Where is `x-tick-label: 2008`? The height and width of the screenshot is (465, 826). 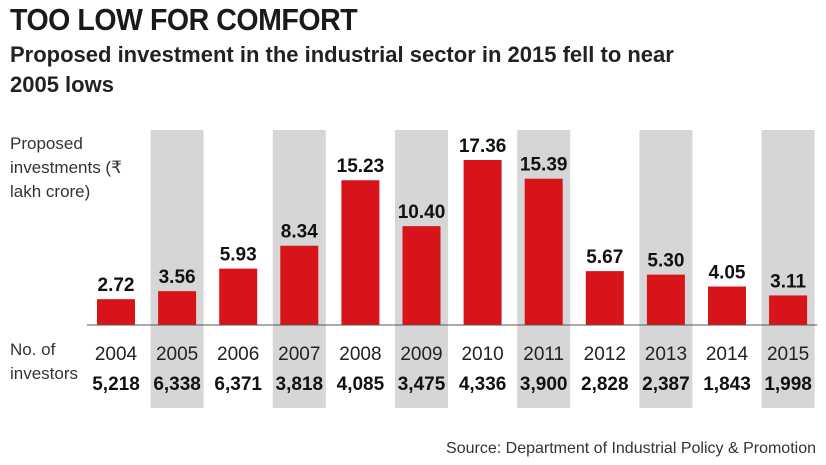 x-tick-label: 2008 is located at coordinates (360, 354).